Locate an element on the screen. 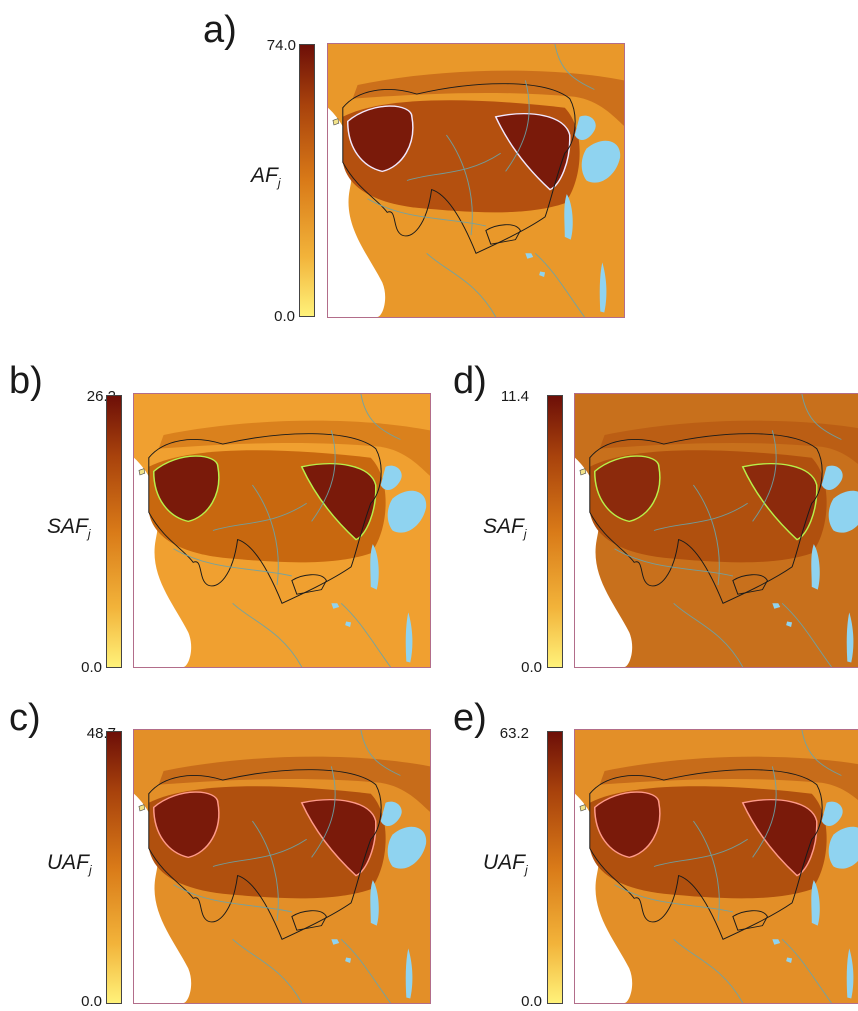 The height and width of the screenshot is (1011, 858). colorbar-max-label: 11.4 is located at coordinates (514, 396).